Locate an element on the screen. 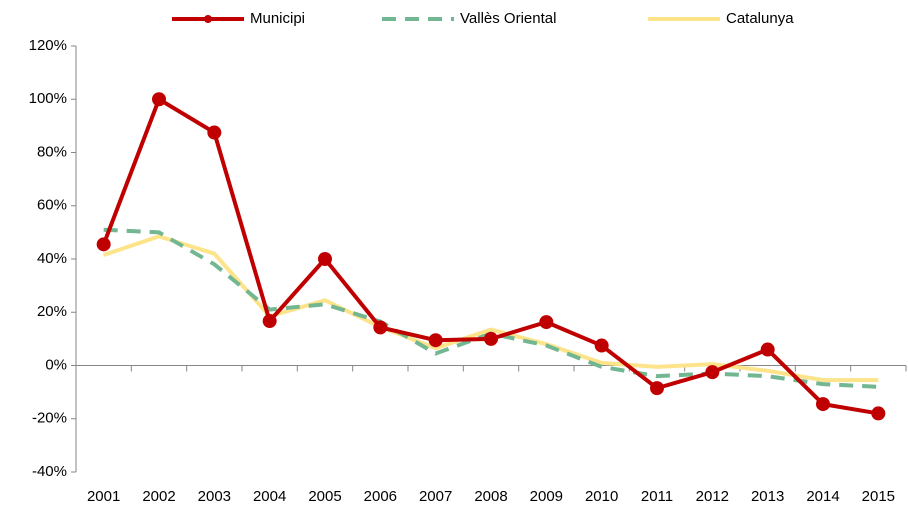  y-tick-label: 60% is located at coordinates (52, 205).